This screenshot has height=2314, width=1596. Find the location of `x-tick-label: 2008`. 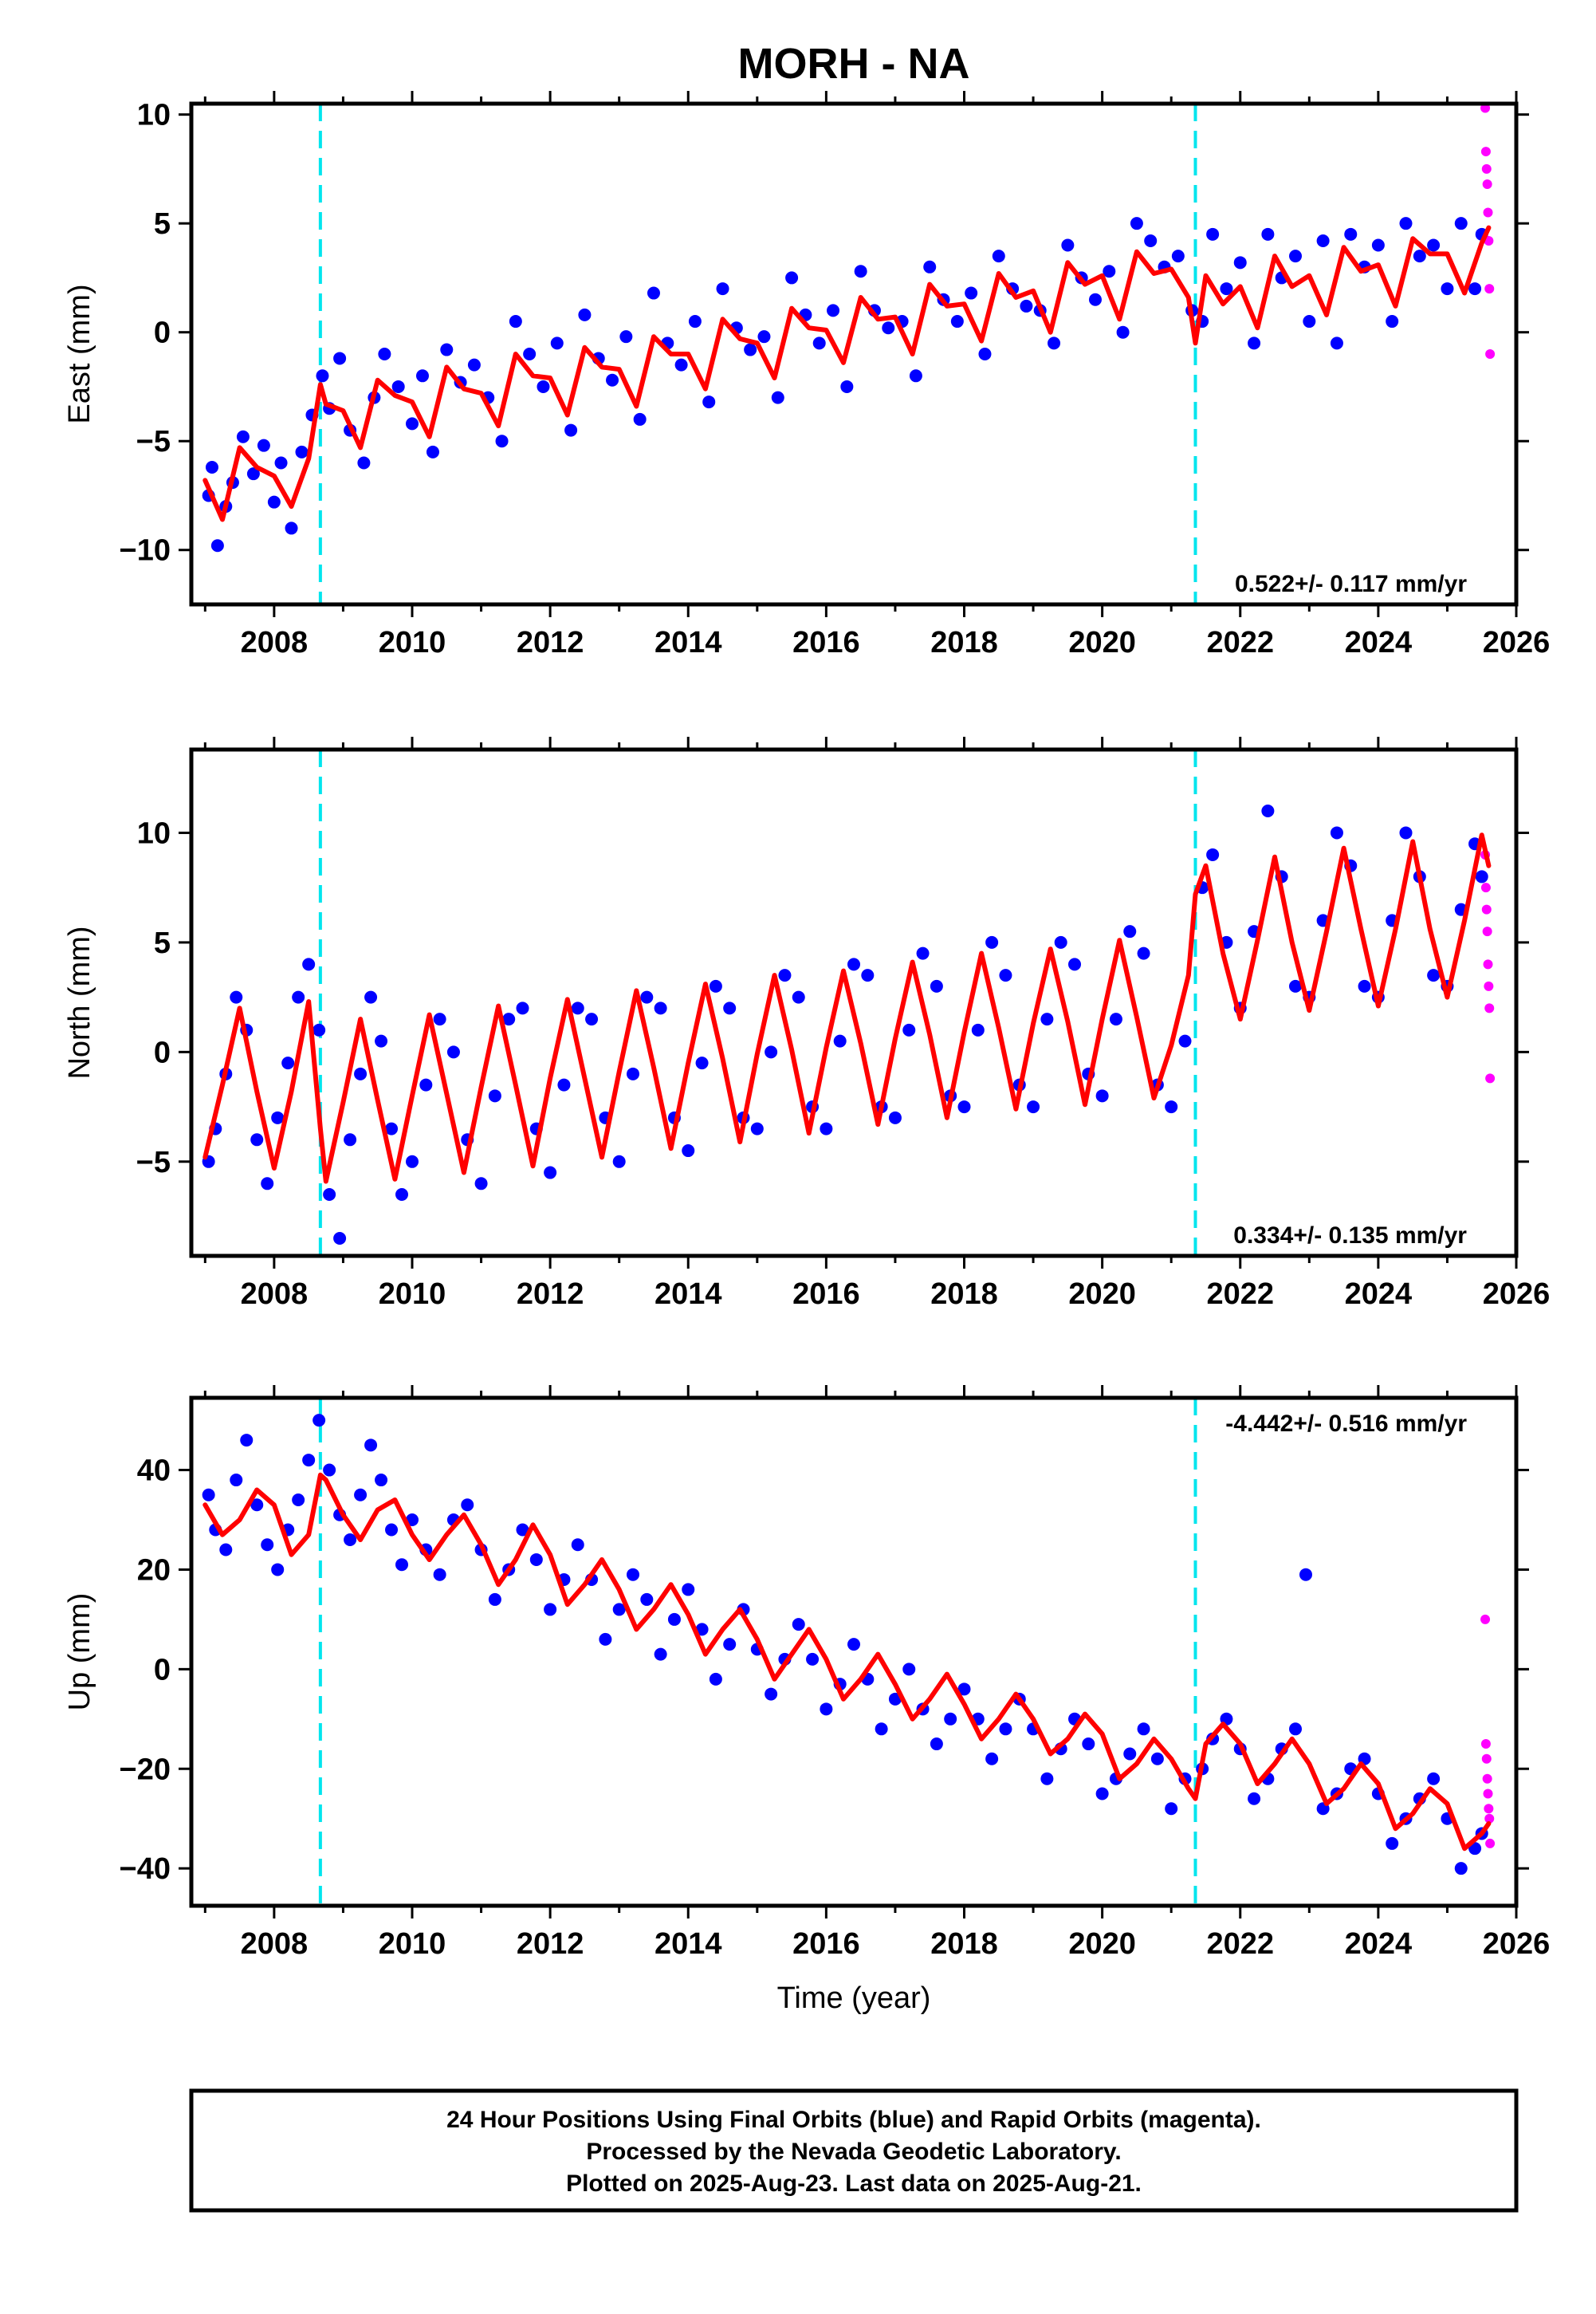

x-tick-label: 2008 is located at coordinates (275, 1294).